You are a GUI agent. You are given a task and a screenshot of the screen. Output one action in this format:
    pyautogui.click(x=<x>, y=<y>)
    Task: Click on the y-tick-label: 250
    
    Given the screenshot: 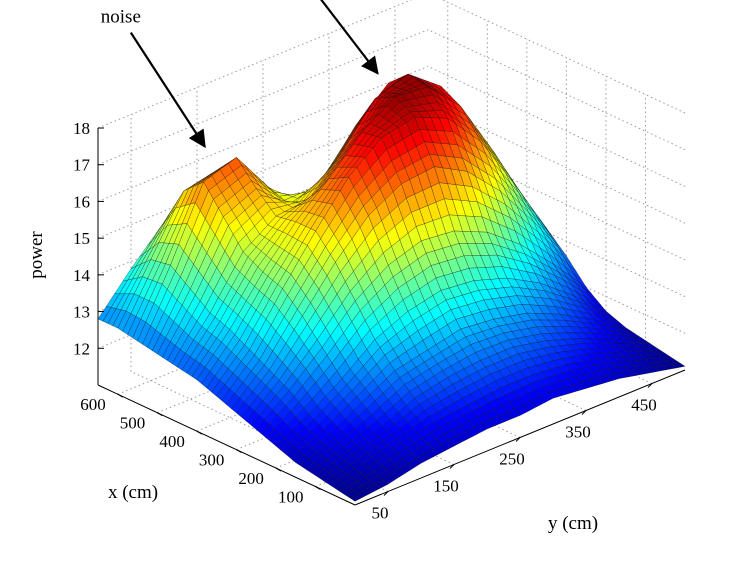 What is the action you would take?
    pyautogui.click(x=512, y=459)
    